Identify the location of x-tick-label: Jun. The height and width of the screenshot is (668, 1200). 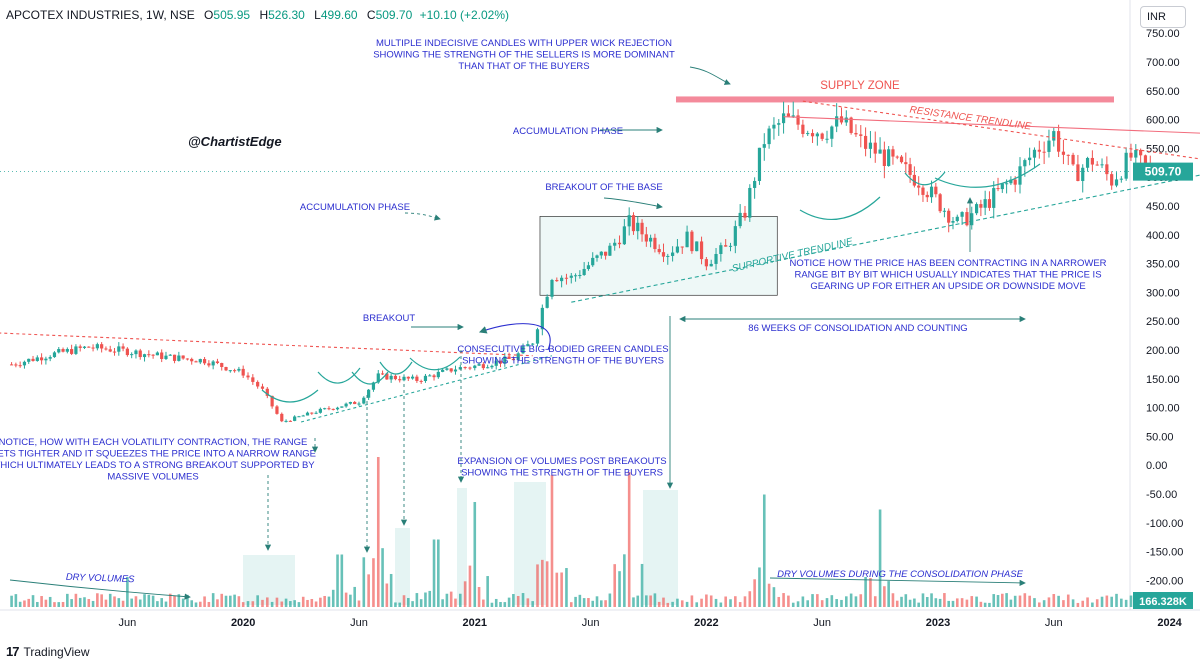
(128, 623).